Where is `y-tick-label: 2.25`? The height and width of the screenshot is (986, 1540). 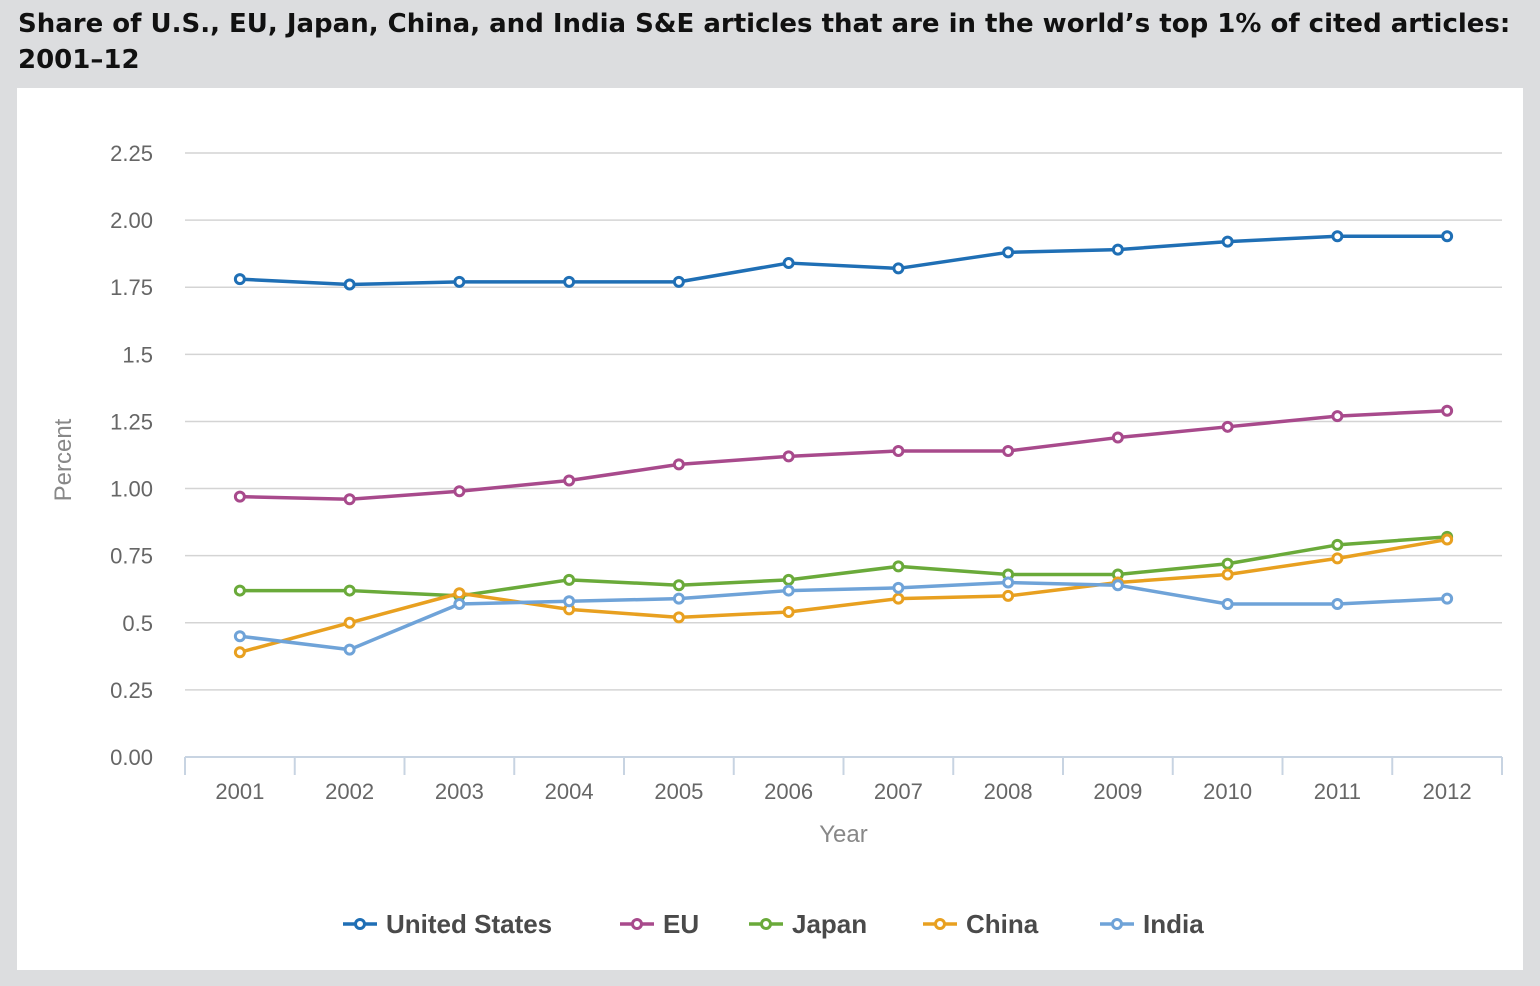
y-tick-label: 2.25 is located at coordinates (131, 153).